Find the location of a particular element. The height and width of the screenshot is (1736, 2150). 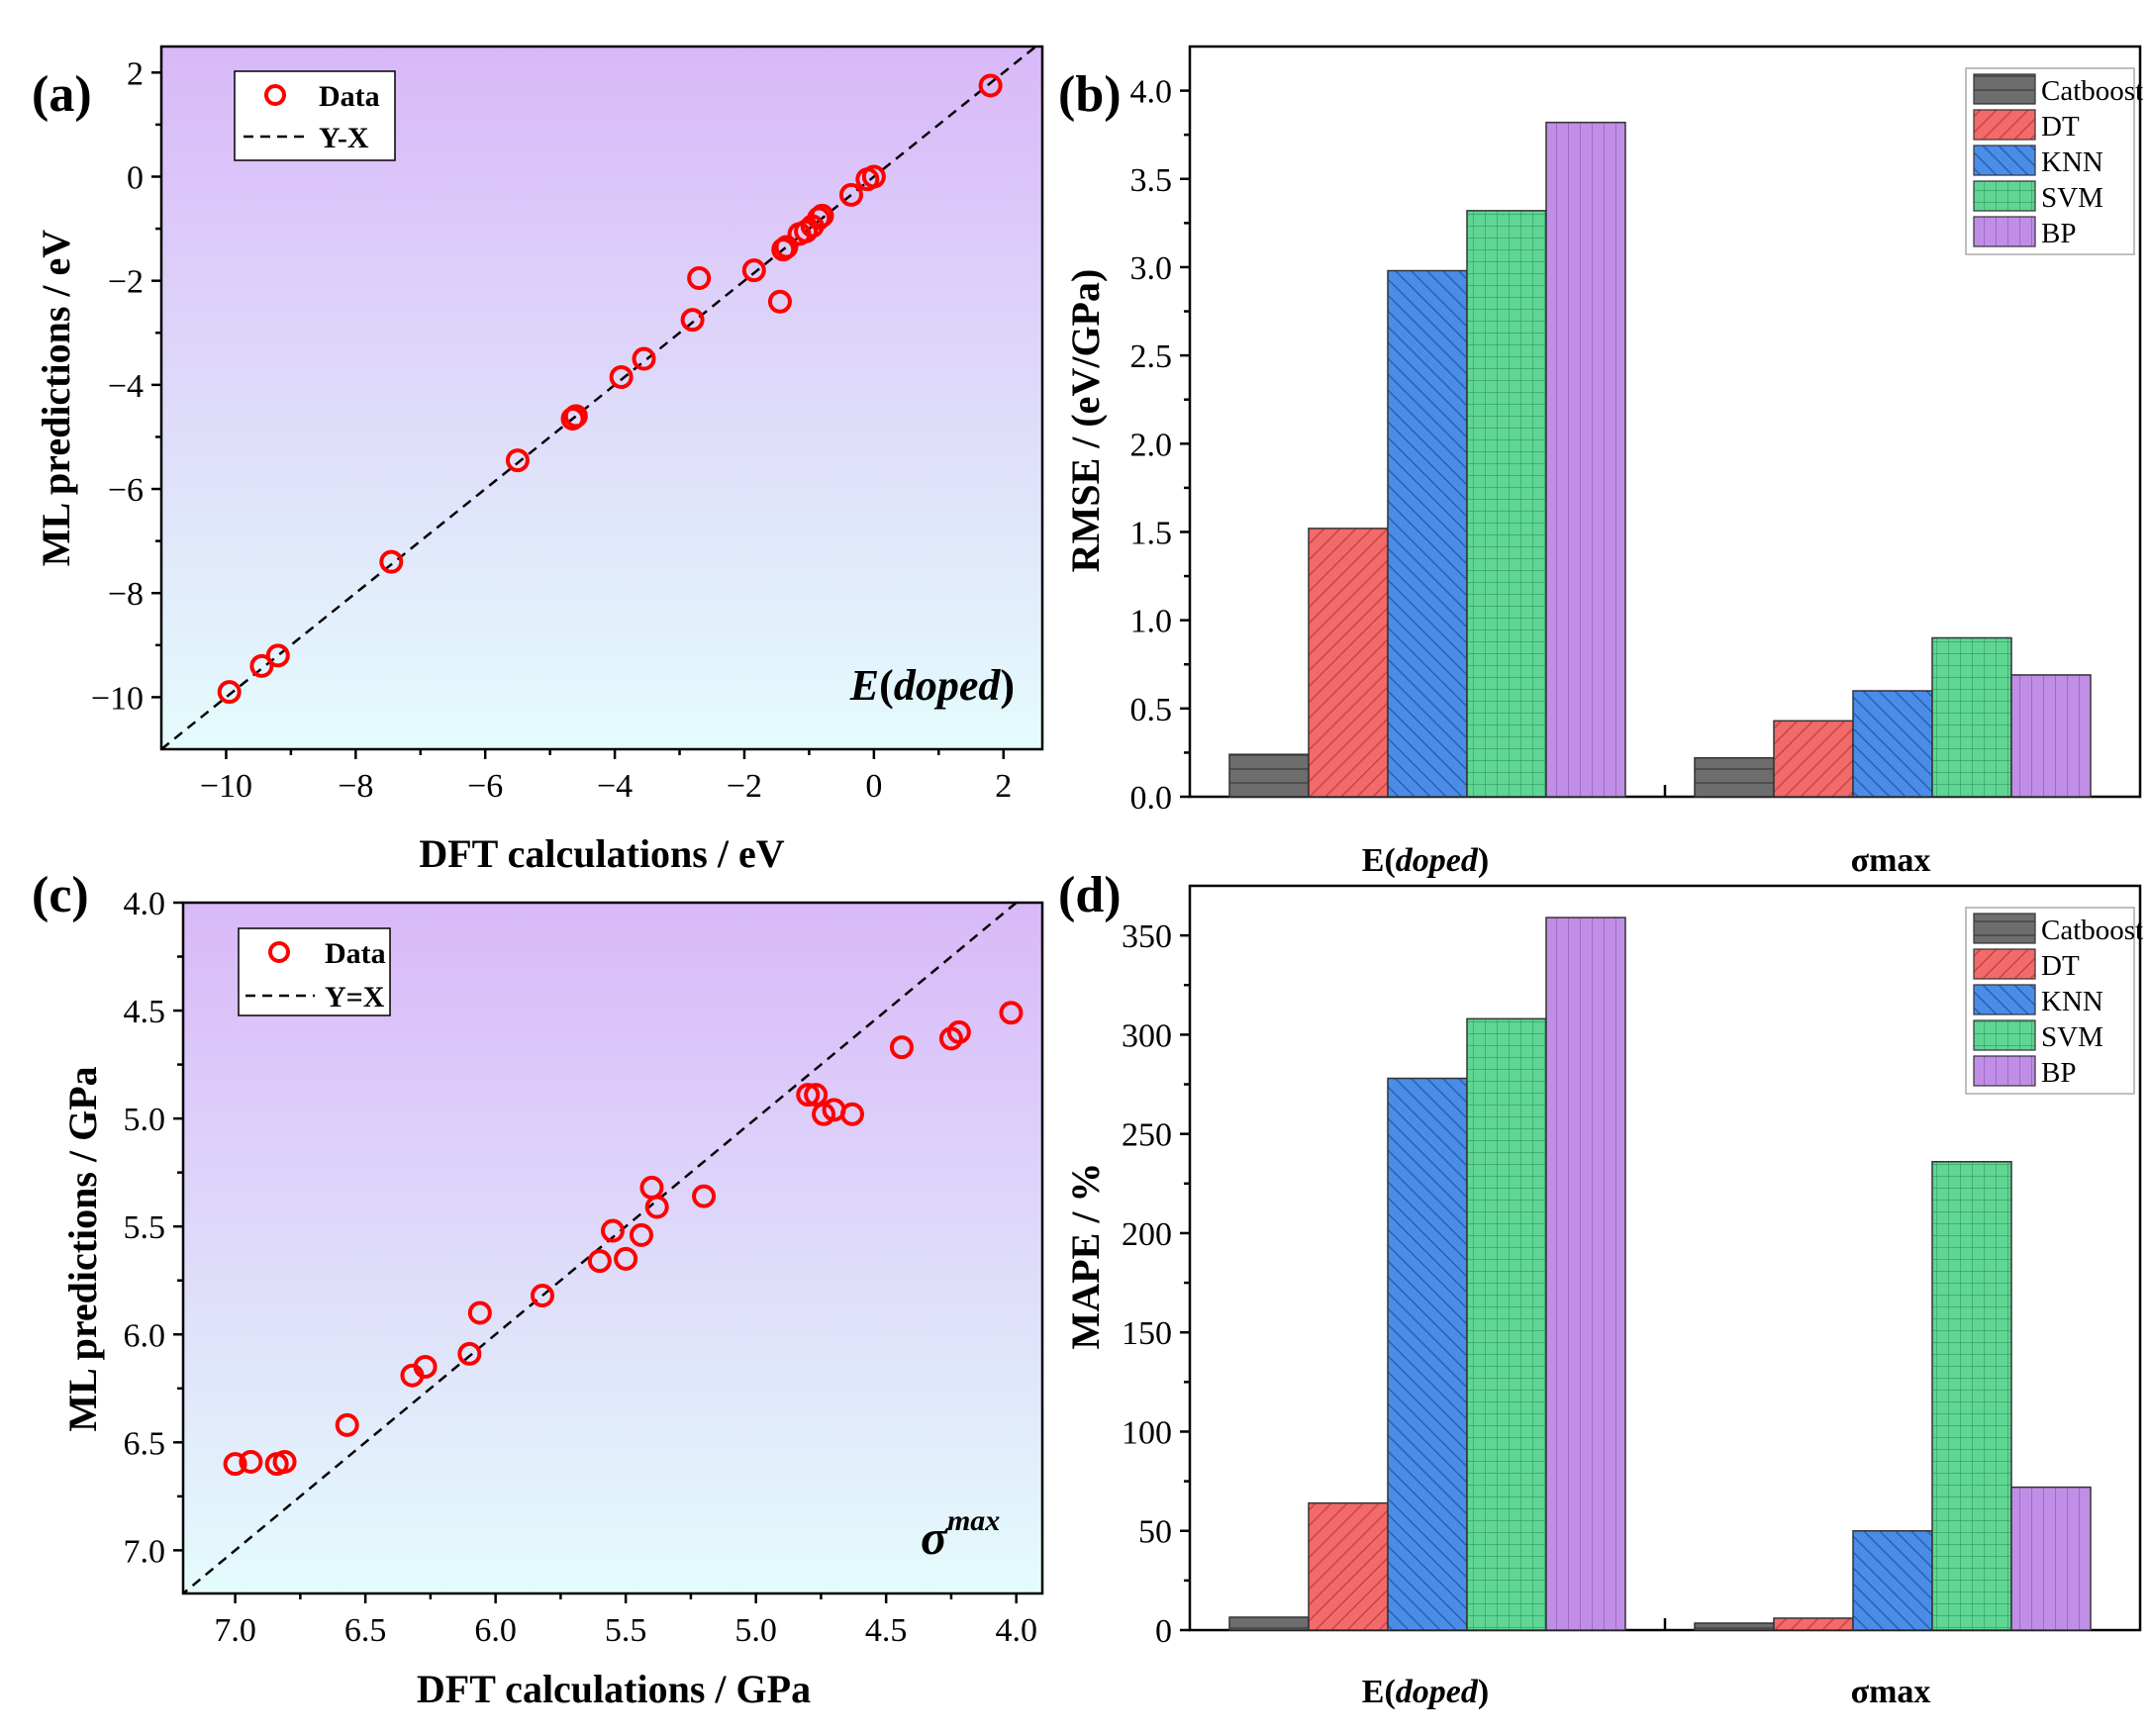

panel-a-y-tick-label: −4 is located at coordinates (126, 386).